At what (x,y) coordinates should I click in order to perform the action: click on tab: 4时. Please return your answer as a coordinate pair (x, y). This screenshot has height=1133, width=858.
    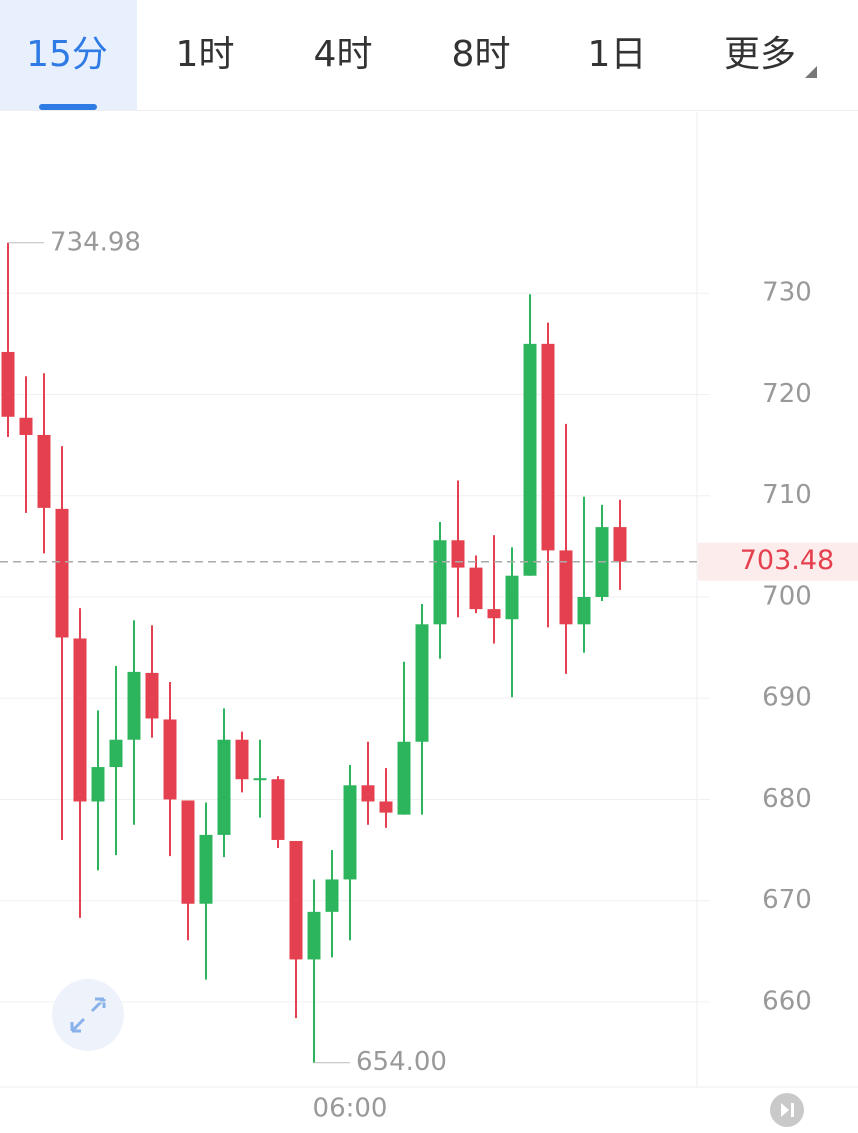
    Looking at the image, I should click on (343, 54).